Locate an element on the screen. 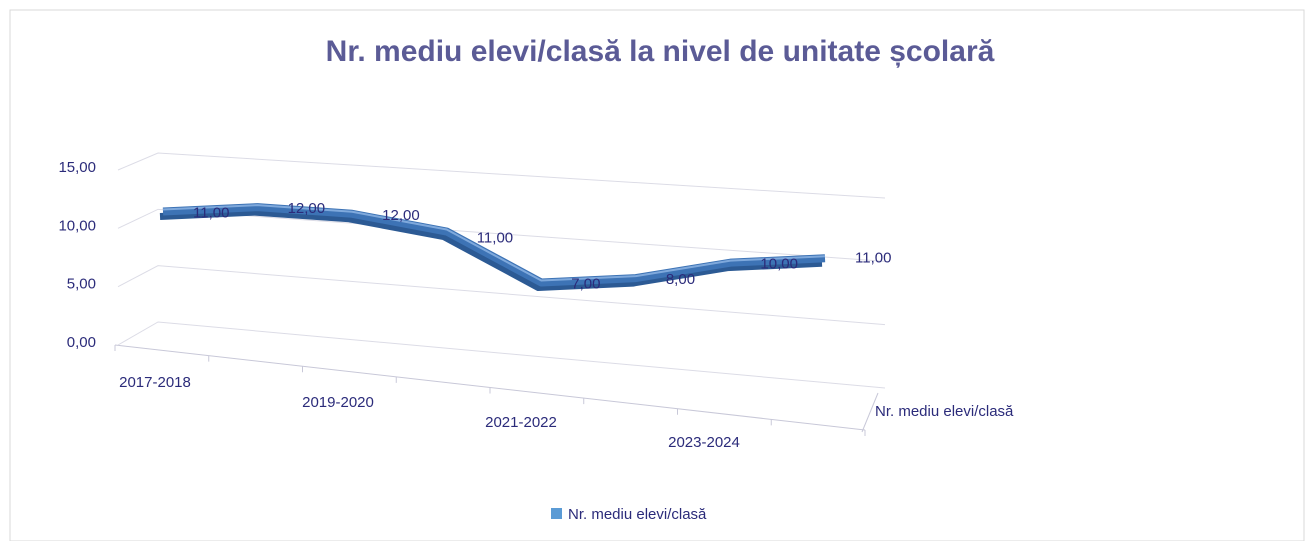 The width and height of the screenshot is (1314, 541). depth-axis-label: Nr. mediu elevi/clasă is located at coordinates (944, 411).